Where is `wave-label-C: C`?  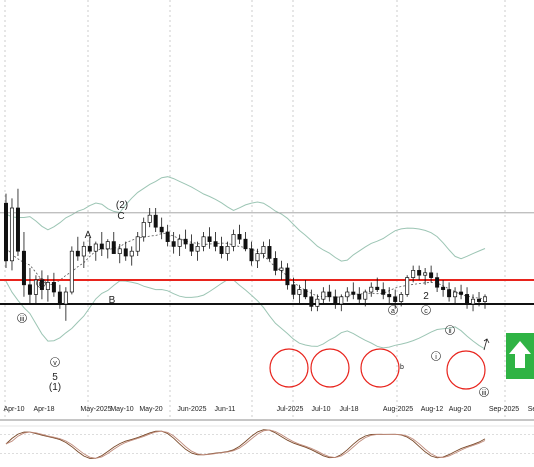
wave-label-C: C is located at coordinates (120, 216).